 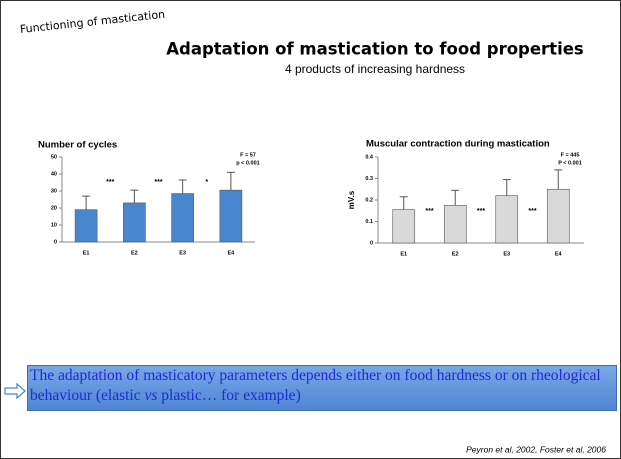 What do you see at coordinates (92, 22) in the screenshot?
I see `section-label: Functioning of mastication` at bounding box center [92, 22].